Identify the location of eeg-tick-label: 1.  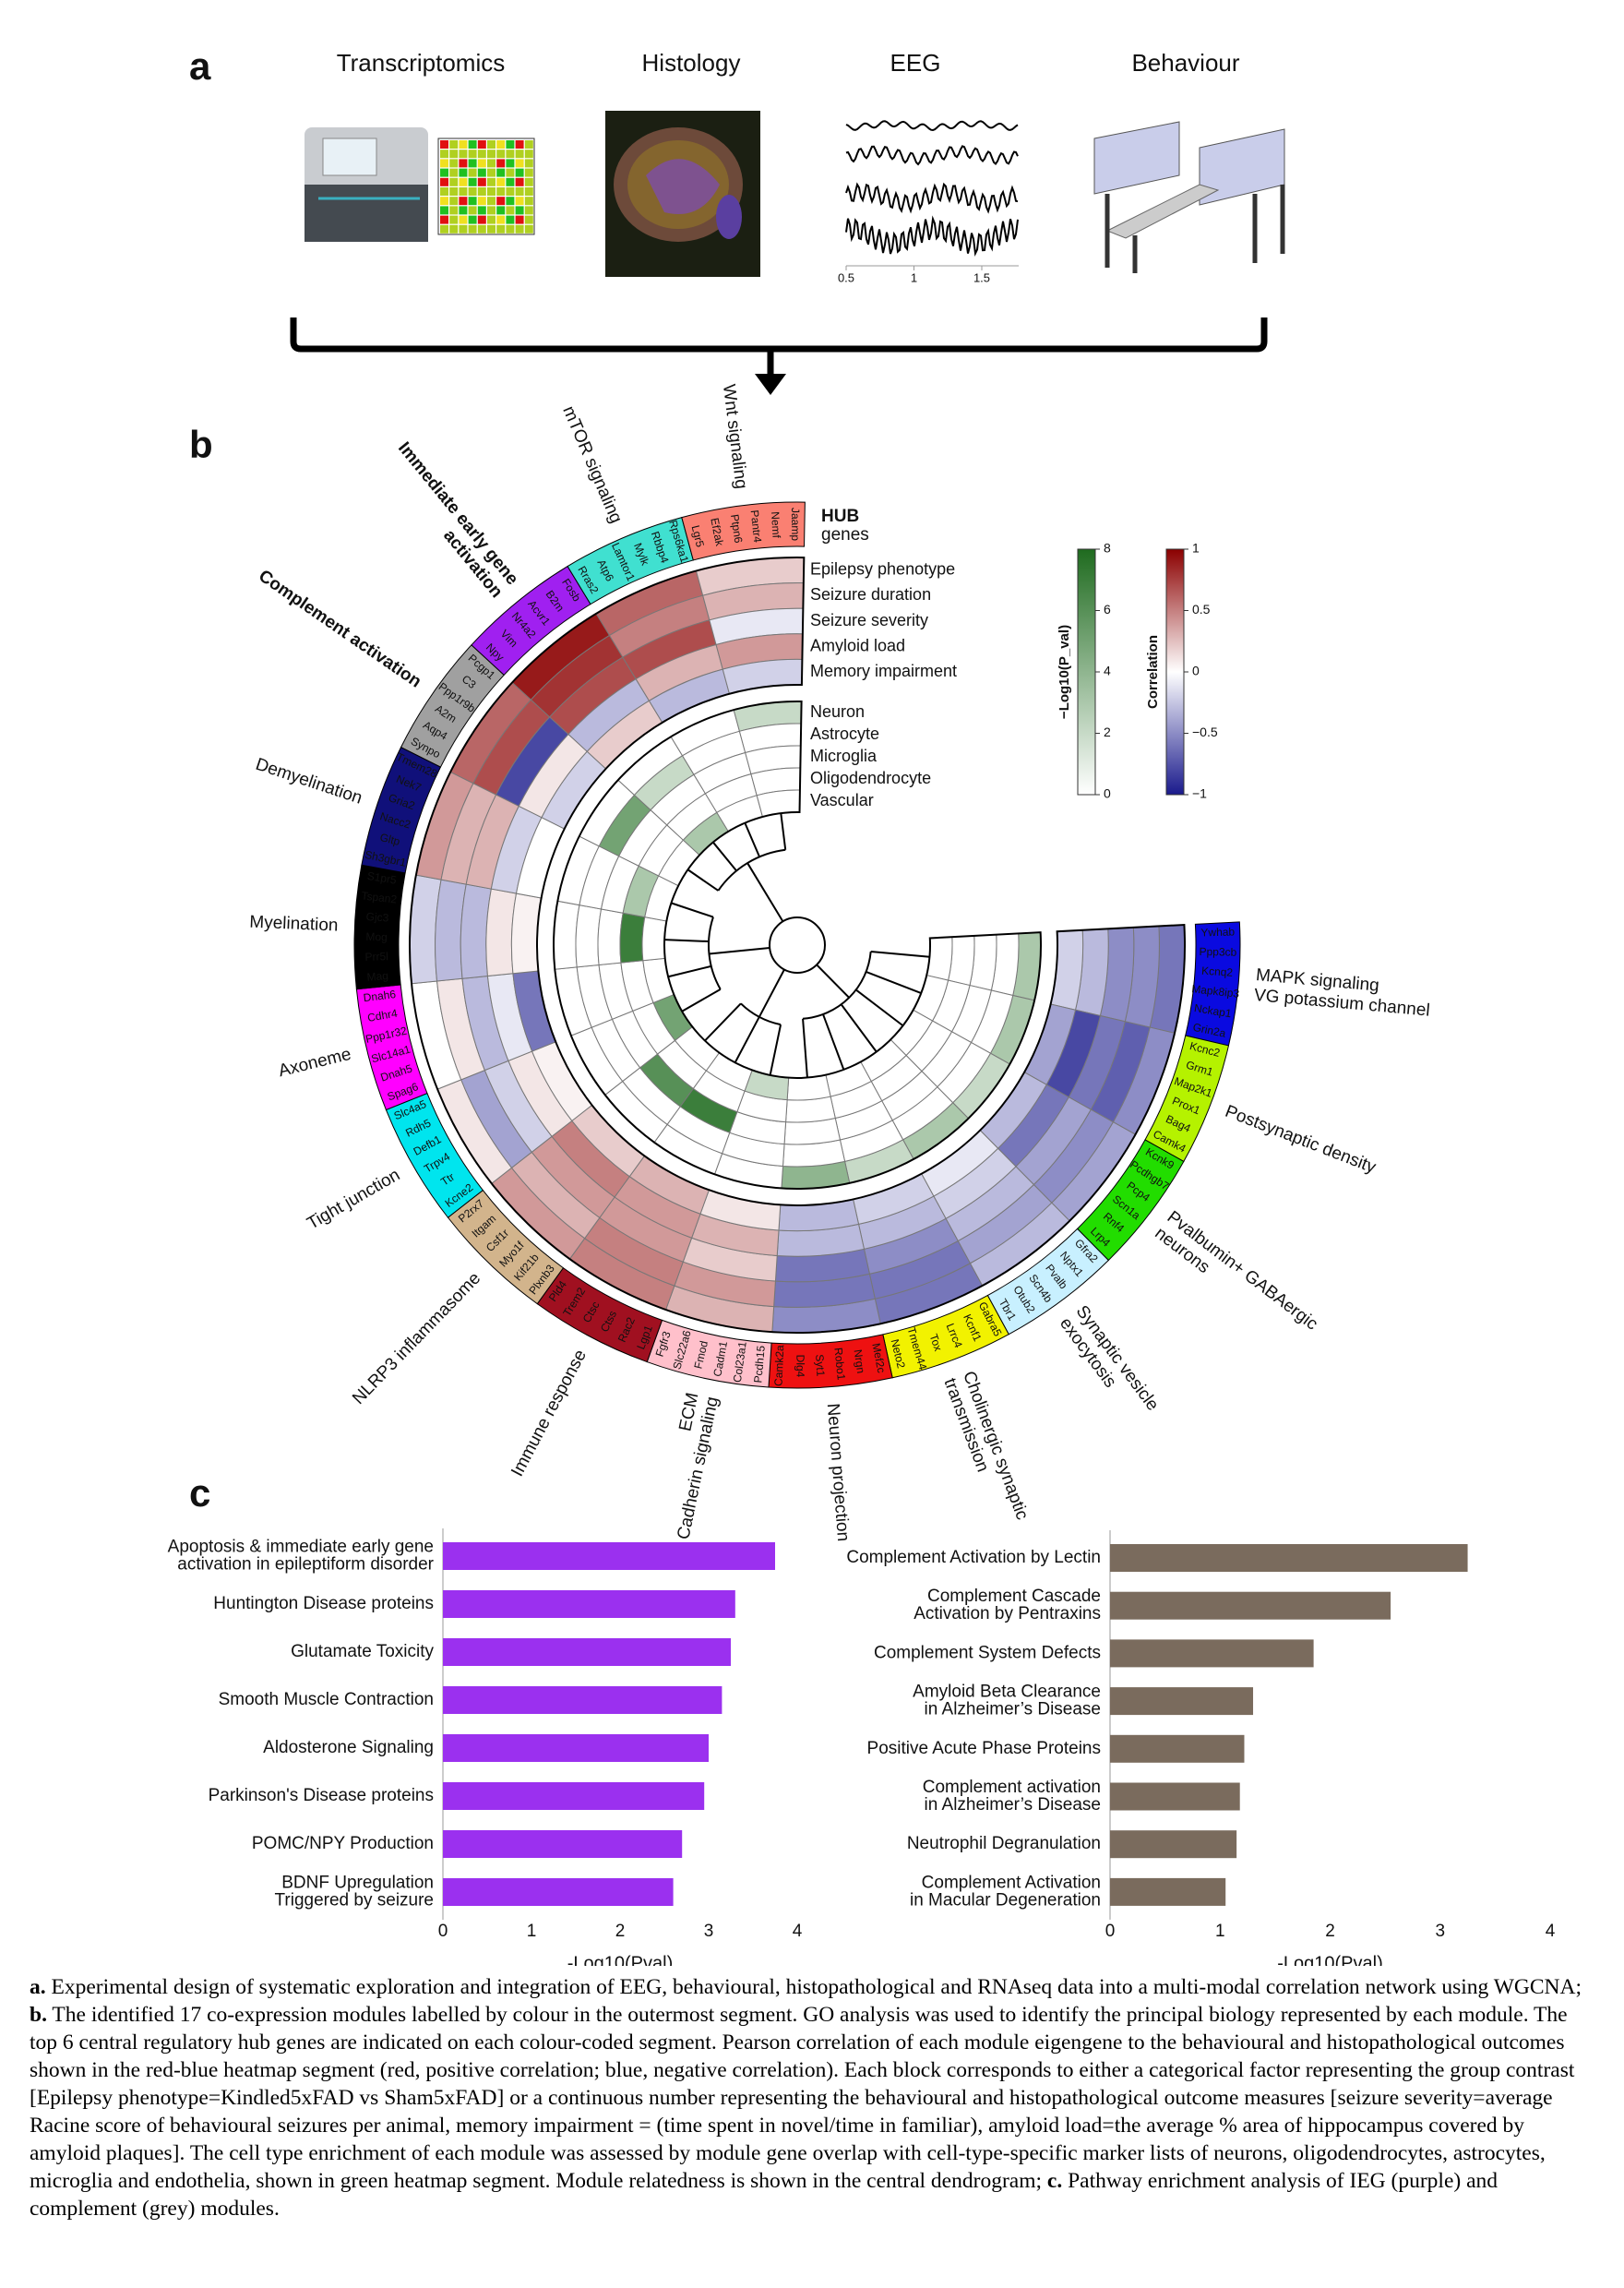
(914, 277).